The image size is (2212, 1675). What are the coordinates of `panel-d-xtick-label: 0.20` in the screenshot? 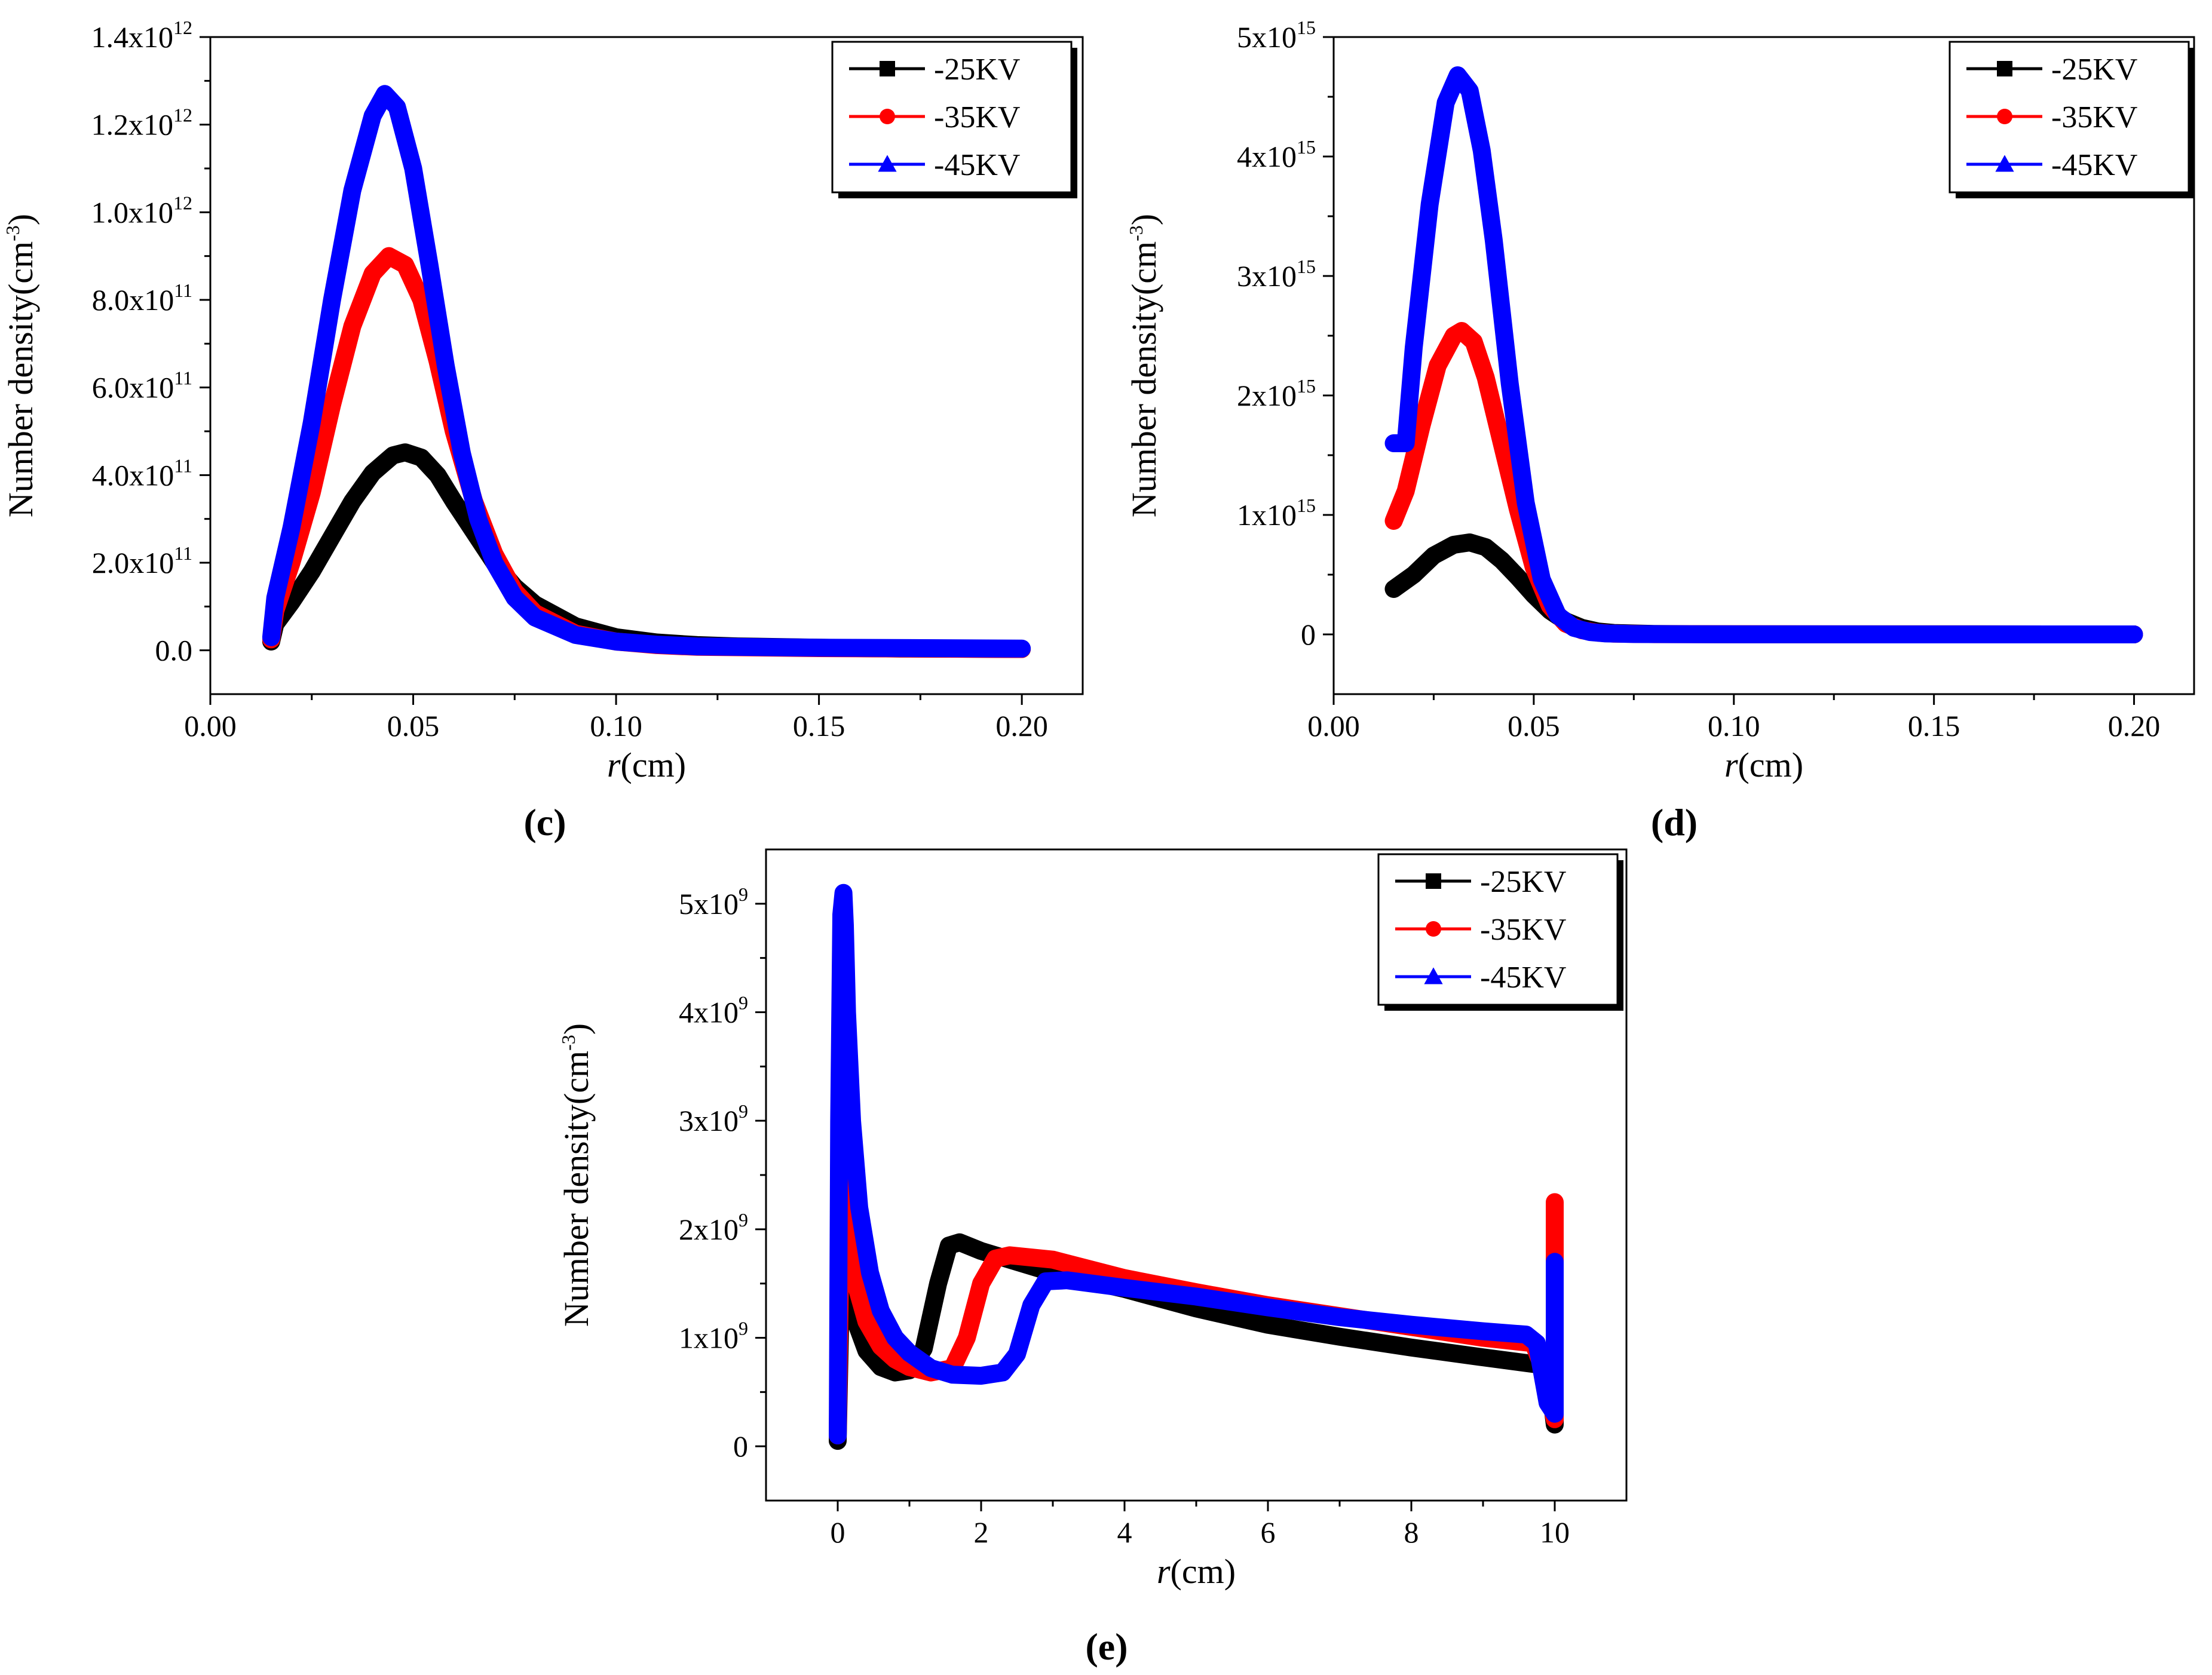 It's located at (2134, 726).